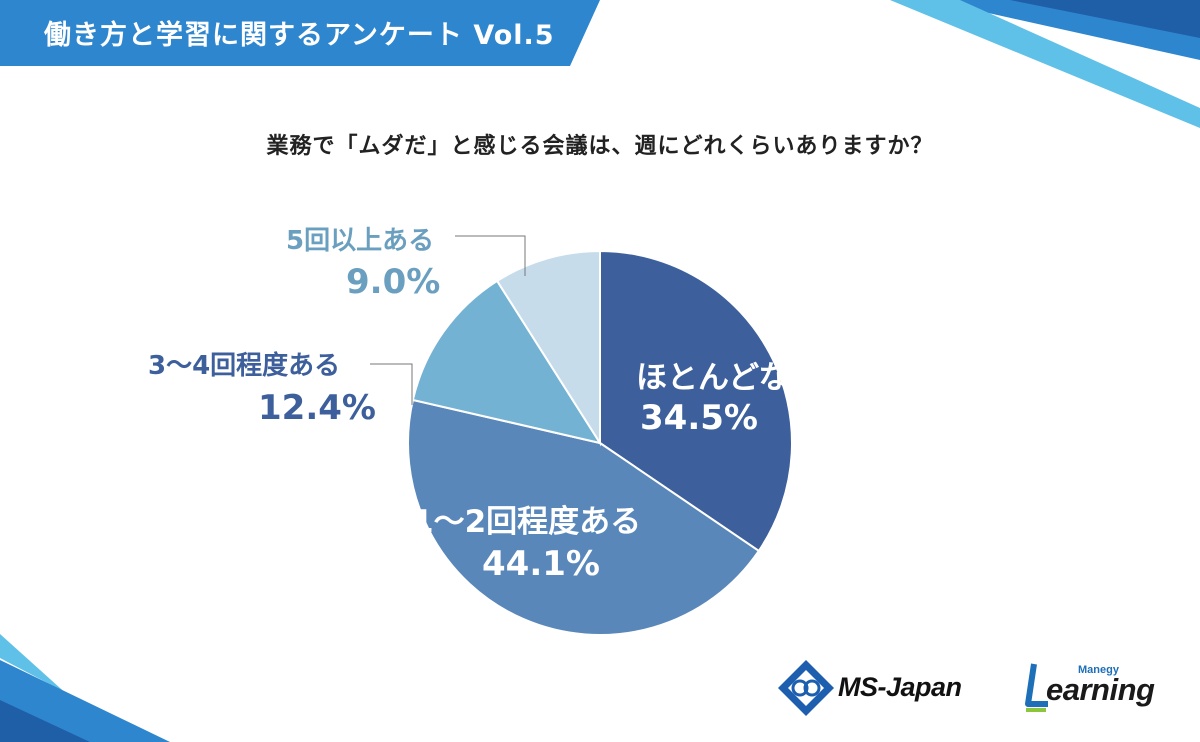 This screenshot has height=742, width=1200. What do you see at coordinates (1100, 689) in the screenshot?
I see `learning-logo-text: earning` at bounding box center [1100, 689].